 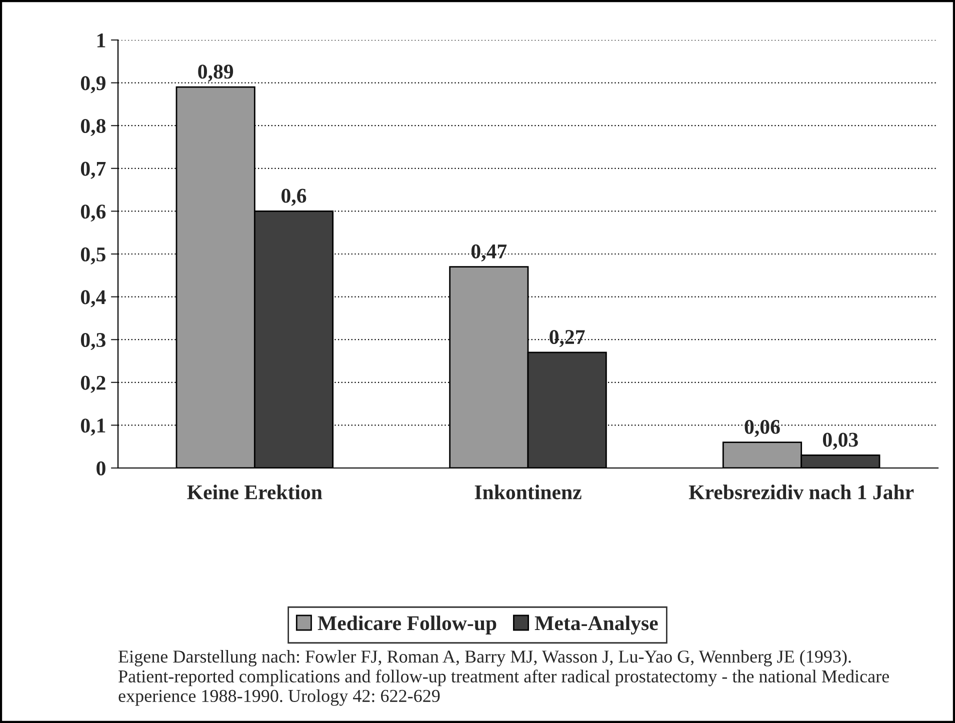 What do you see at coordinates (93, 255) in the screenshot?
I see `y-tick-label: 0,5` at bounding box center [93, 255].